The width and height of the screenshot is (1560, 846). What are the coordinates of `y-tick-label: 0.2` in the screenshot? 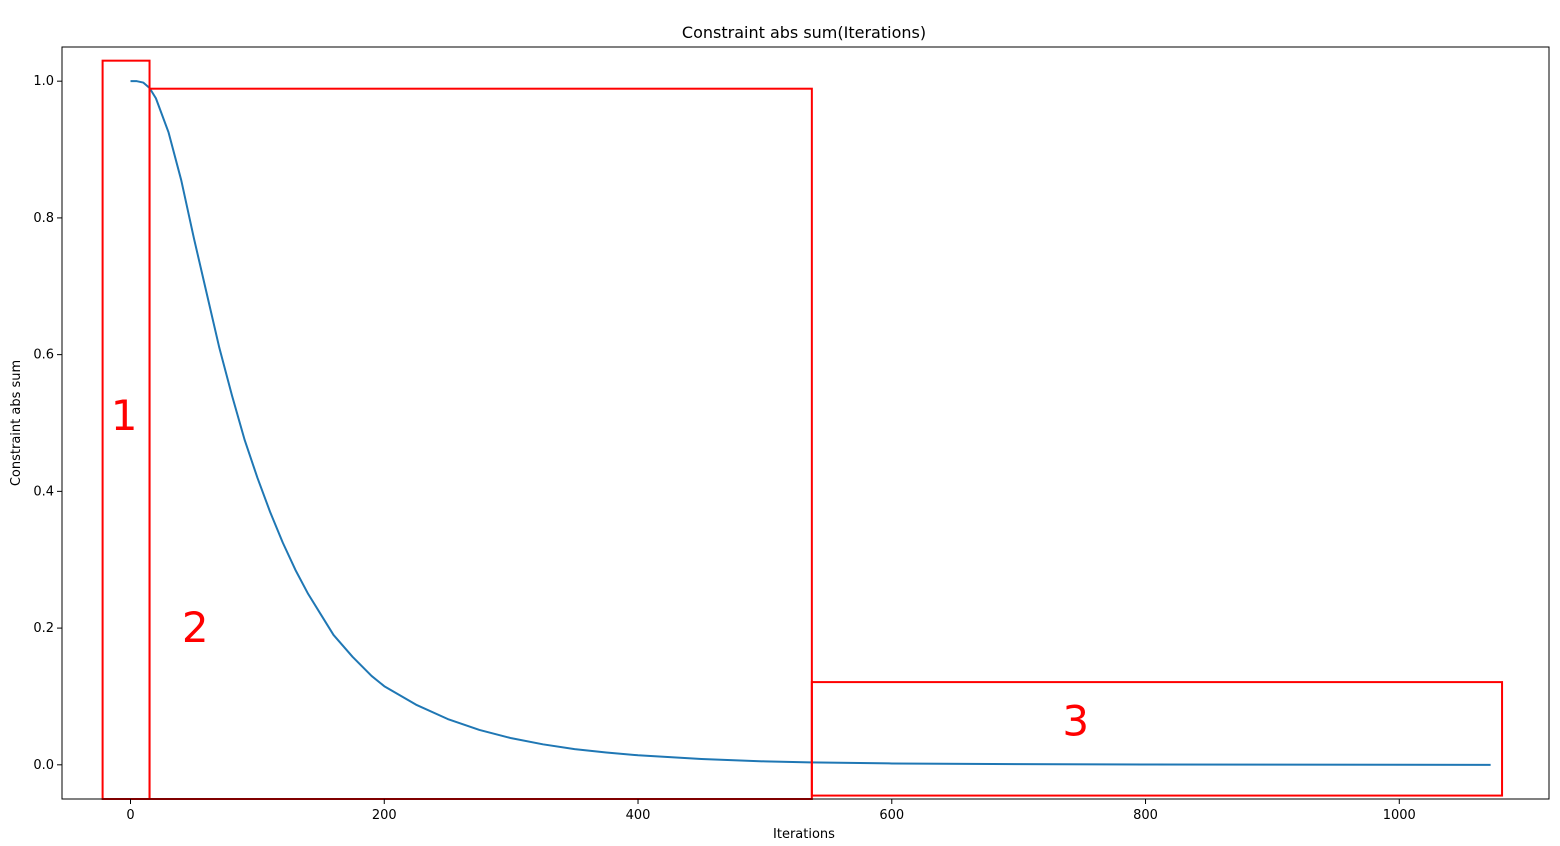 It's located at (43, 628).